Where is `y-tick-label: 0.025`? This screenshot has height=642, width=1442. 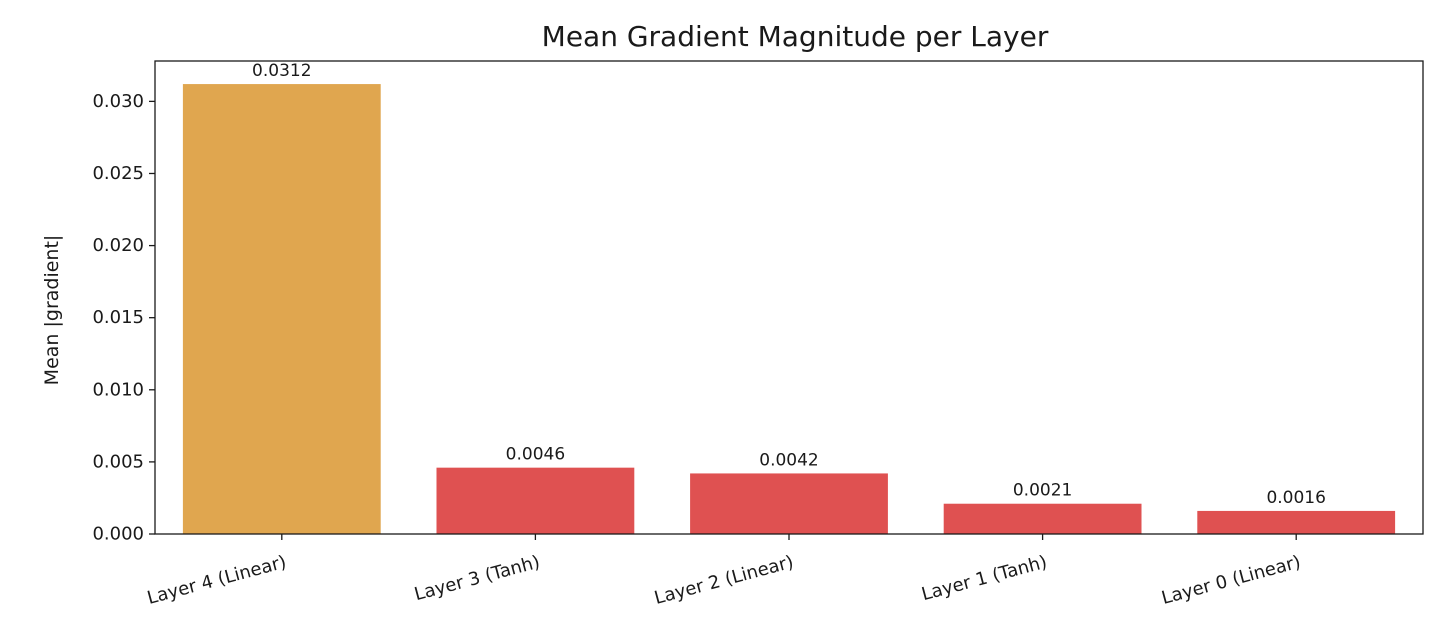
y-tick-label: 0.025 is located at coordinates (118, 173).